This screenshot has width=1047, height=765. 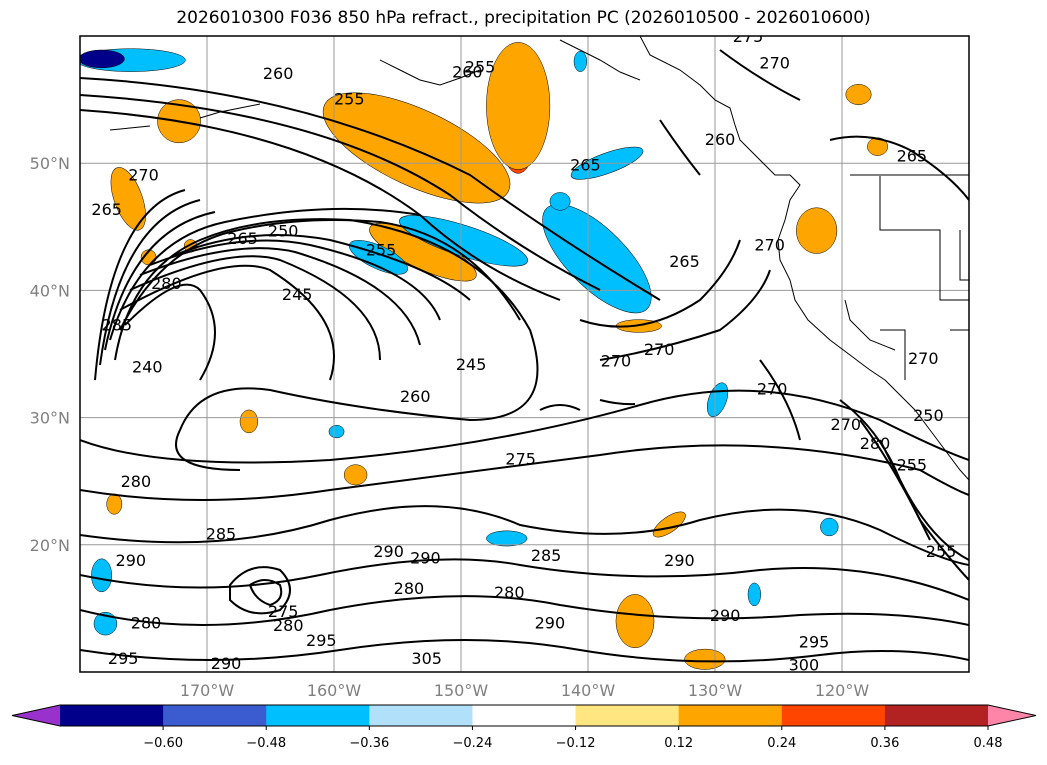 What do you see at coordinates (576, 743) in the screenshot?
I see `colorbar-tick-label: −0.12` at bounding box center [576, 743].